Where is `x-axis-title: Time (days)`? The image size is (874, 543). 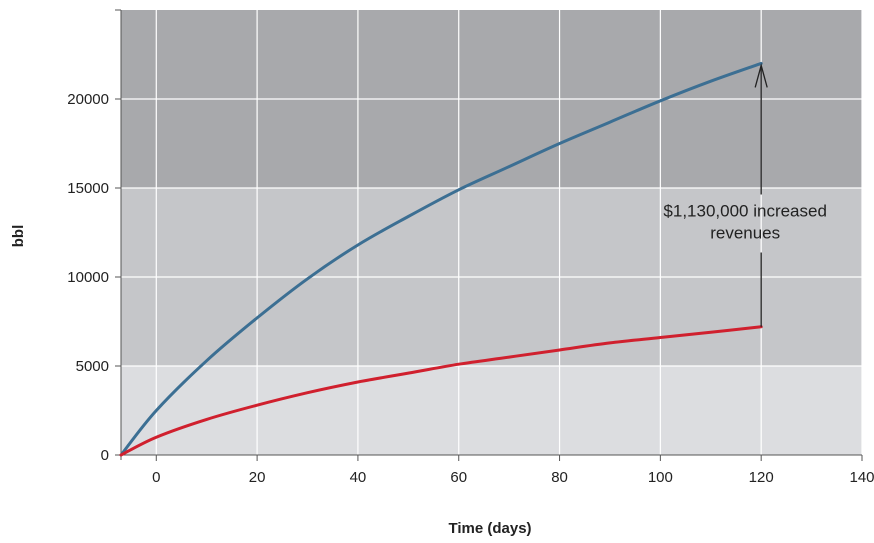
x-axis-title: Time (days) is located at coordinates (489, 528).